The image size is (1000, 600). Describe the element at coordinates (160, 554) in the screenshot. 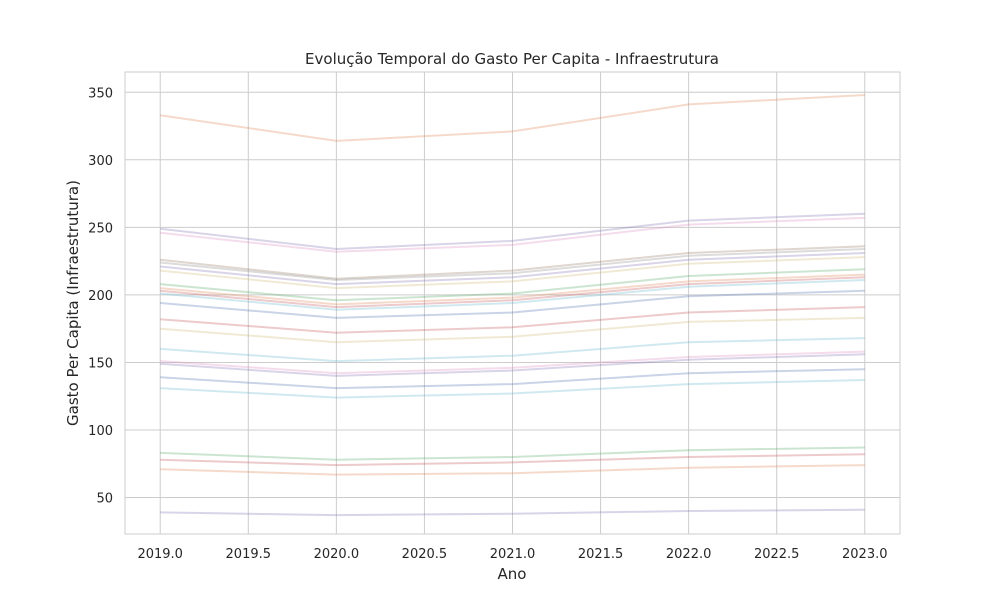

I see `x-tick-label: 2019.0` at that location.